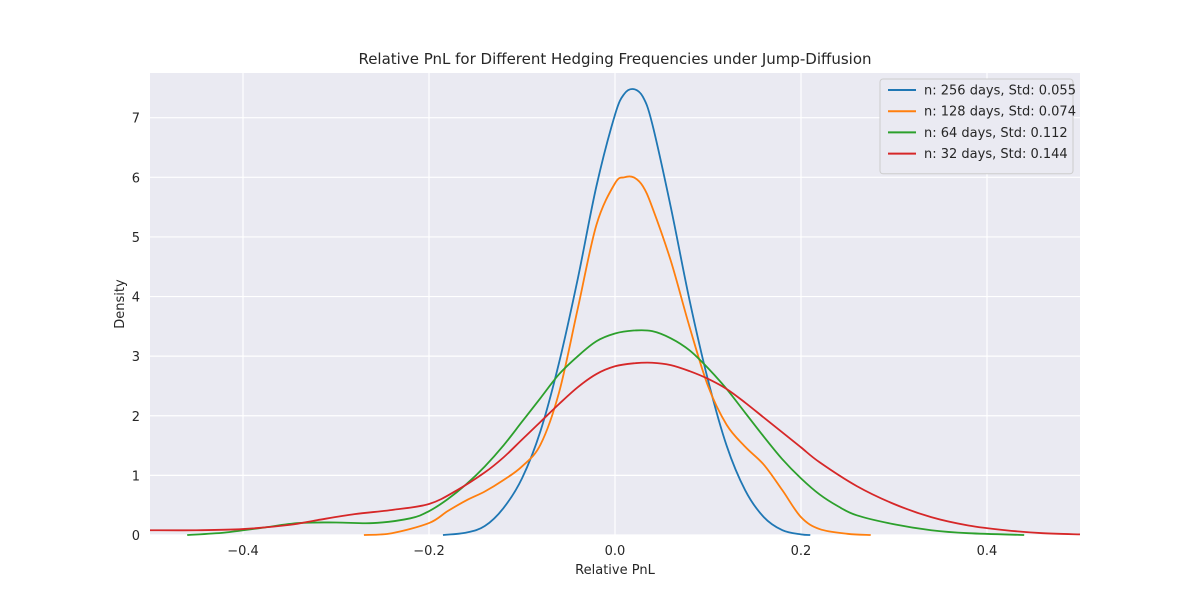 The width and height of the screenshot is (1200, 600). I want to click on legend-label: n: 128 days, Std: 0.074, so click(1000, 112).